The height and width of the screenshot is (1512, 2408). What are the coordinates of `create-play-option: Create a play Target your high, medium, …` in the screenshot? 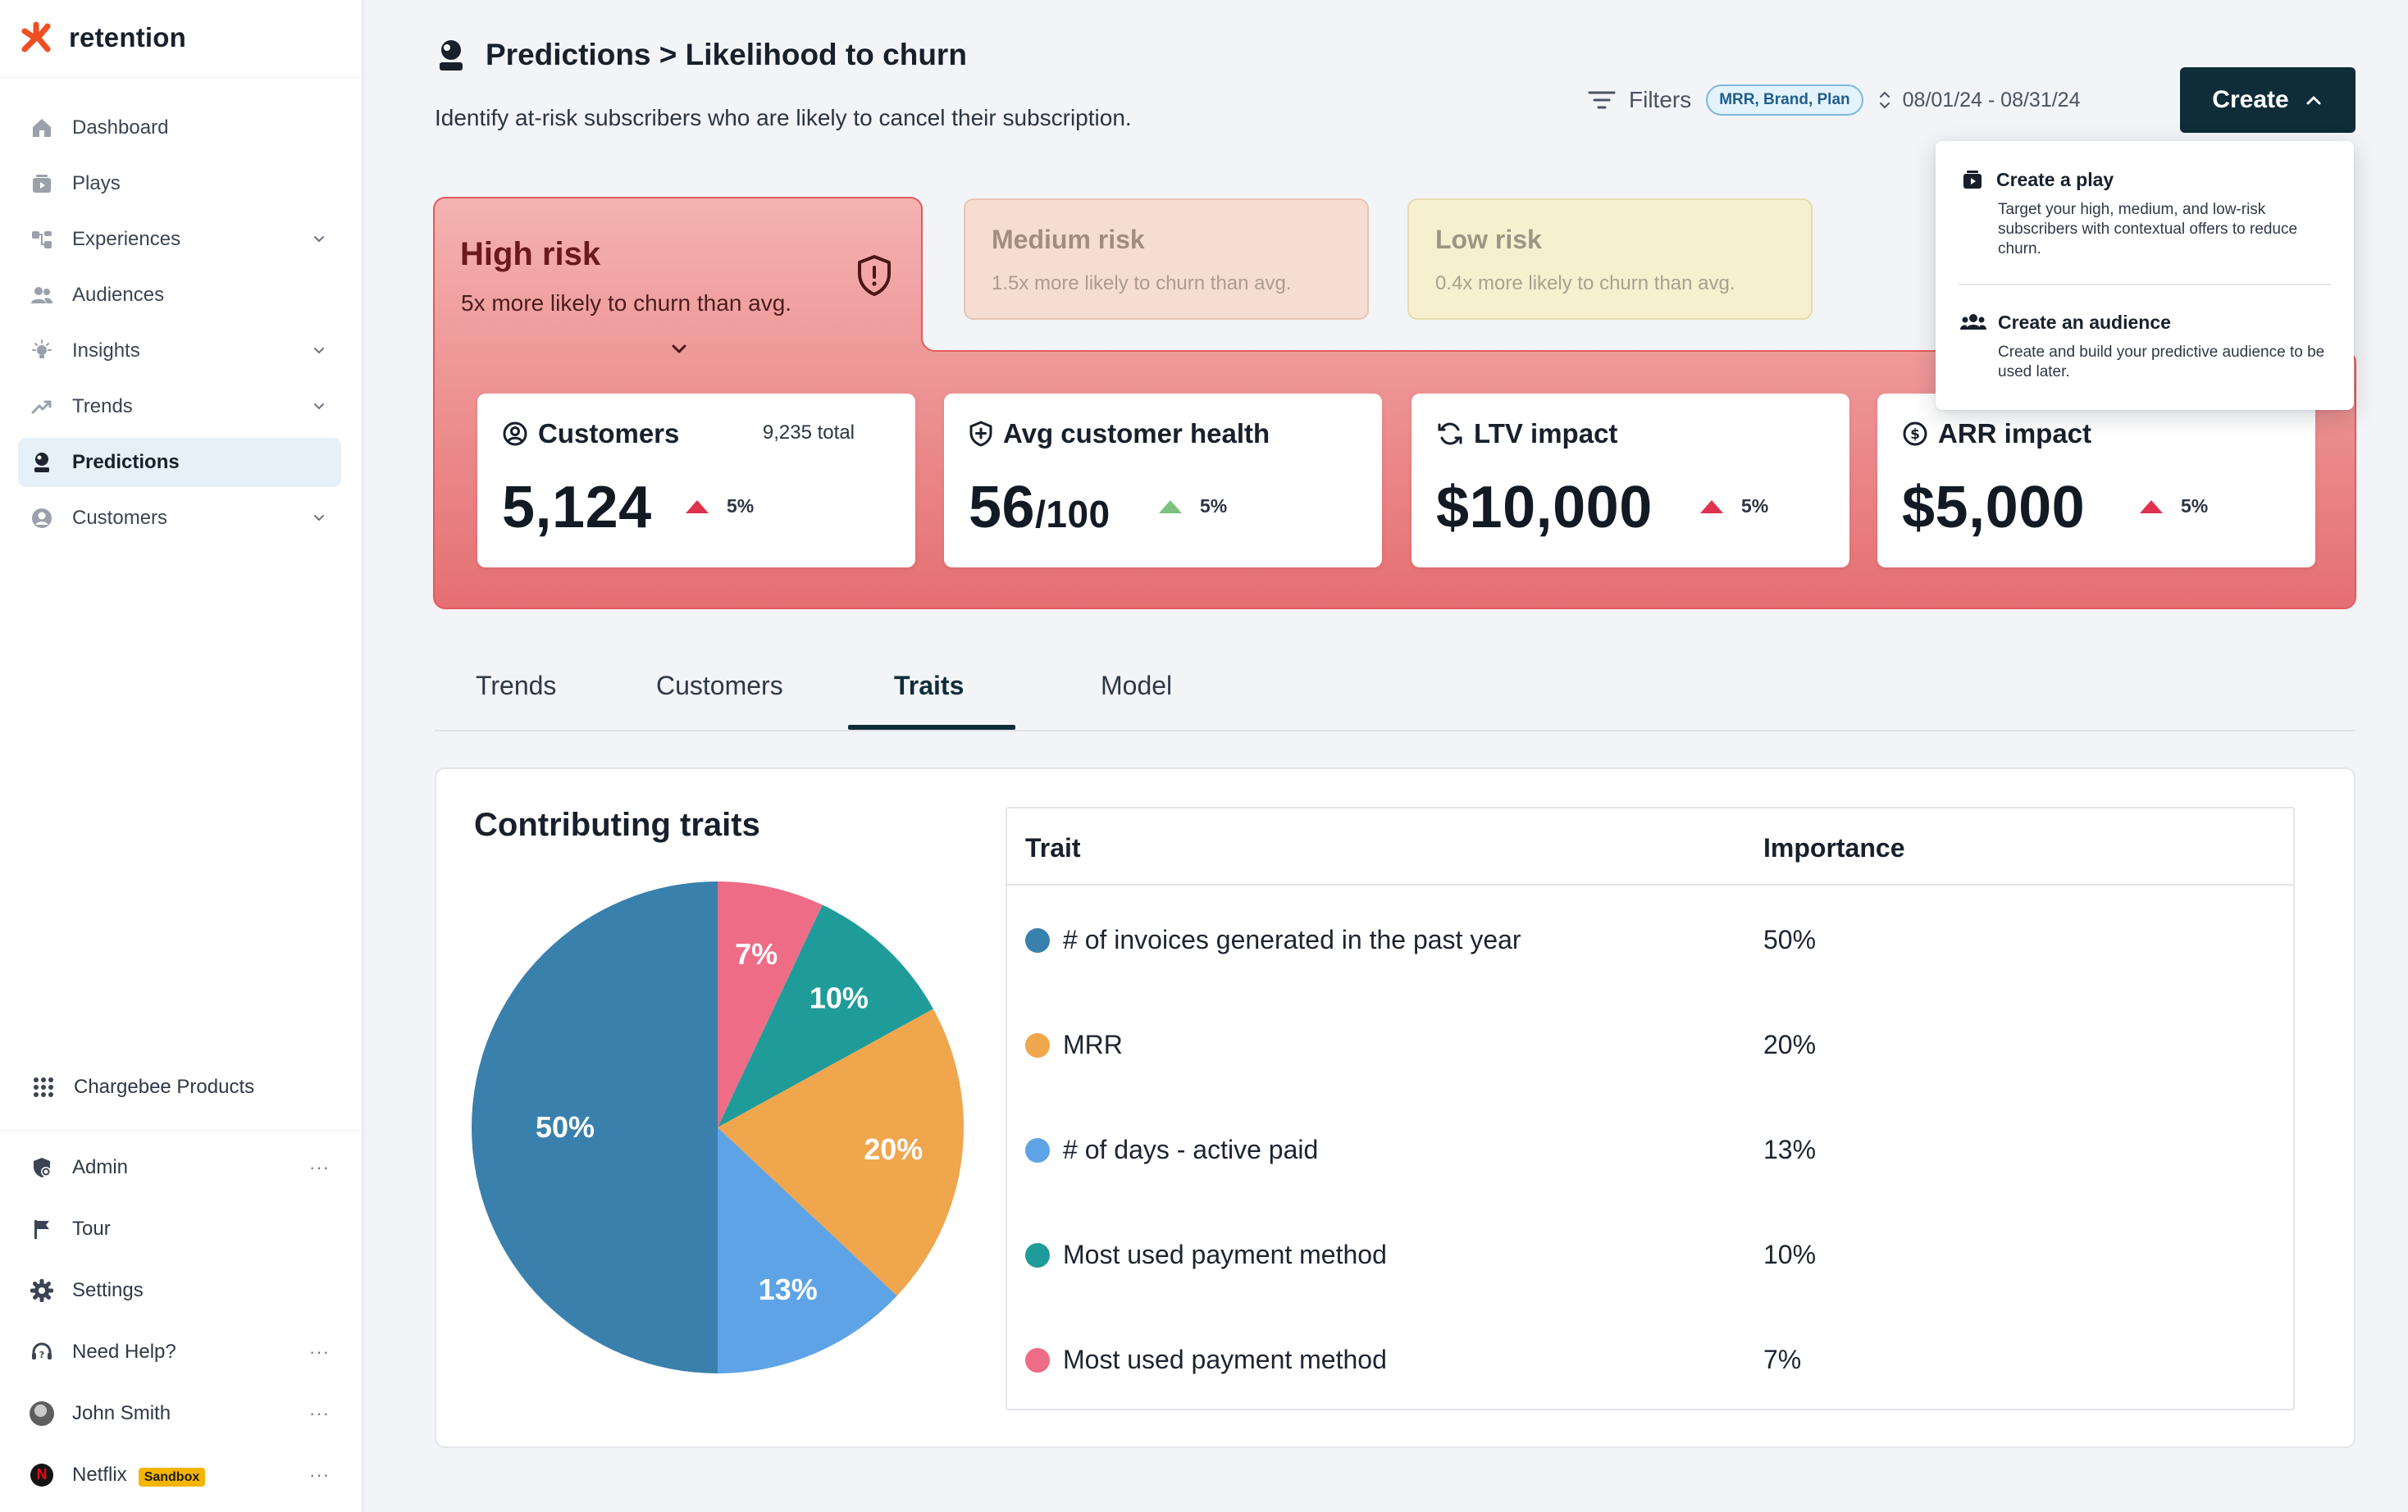 It's located at (2144, 213).